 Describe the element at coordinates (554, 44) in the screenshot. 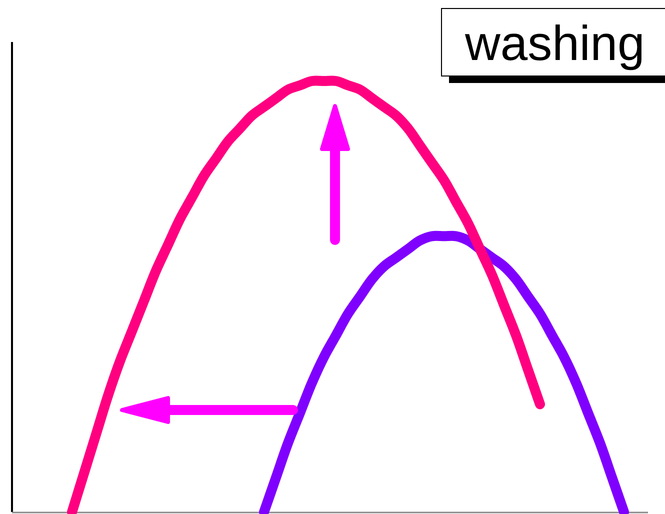

I see `chart-title: washing` at that location.